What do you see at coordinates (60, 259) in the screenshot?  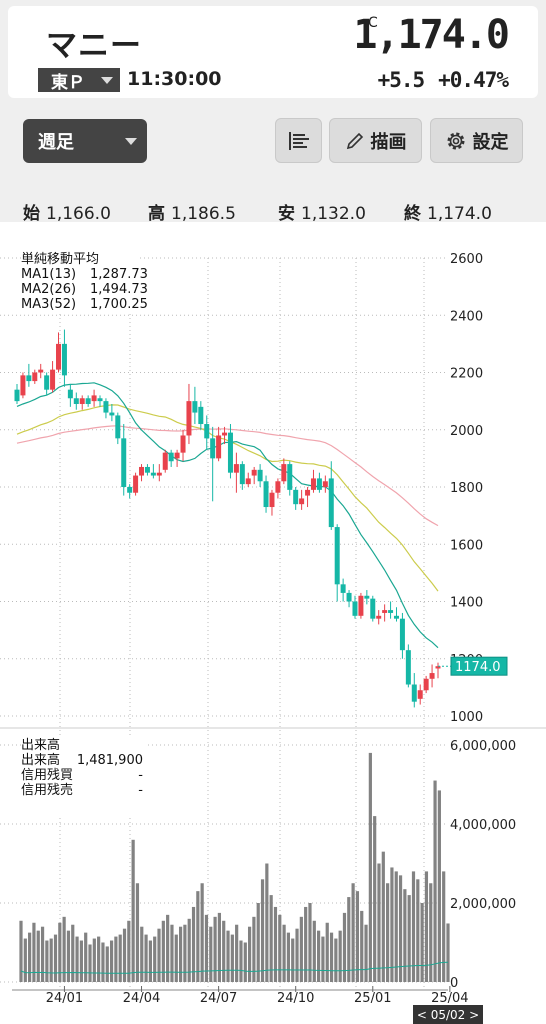 I see `ma-legend-title: 単純移動平均` at bounding box center [60, 259].